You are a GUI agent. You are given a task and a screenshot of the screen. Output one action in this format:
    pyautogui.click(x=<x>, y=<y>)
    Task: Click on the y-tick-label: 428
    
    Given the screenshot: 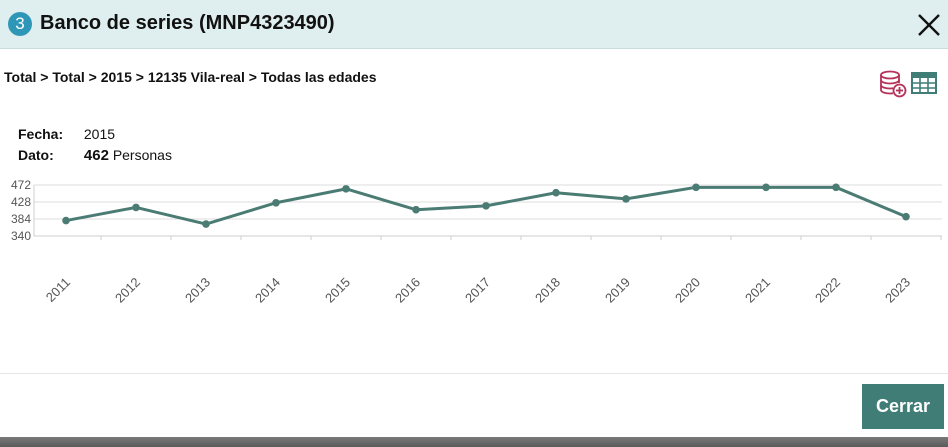 What is the action you would take?
    pyautogui.click(x=21, y=202)
    